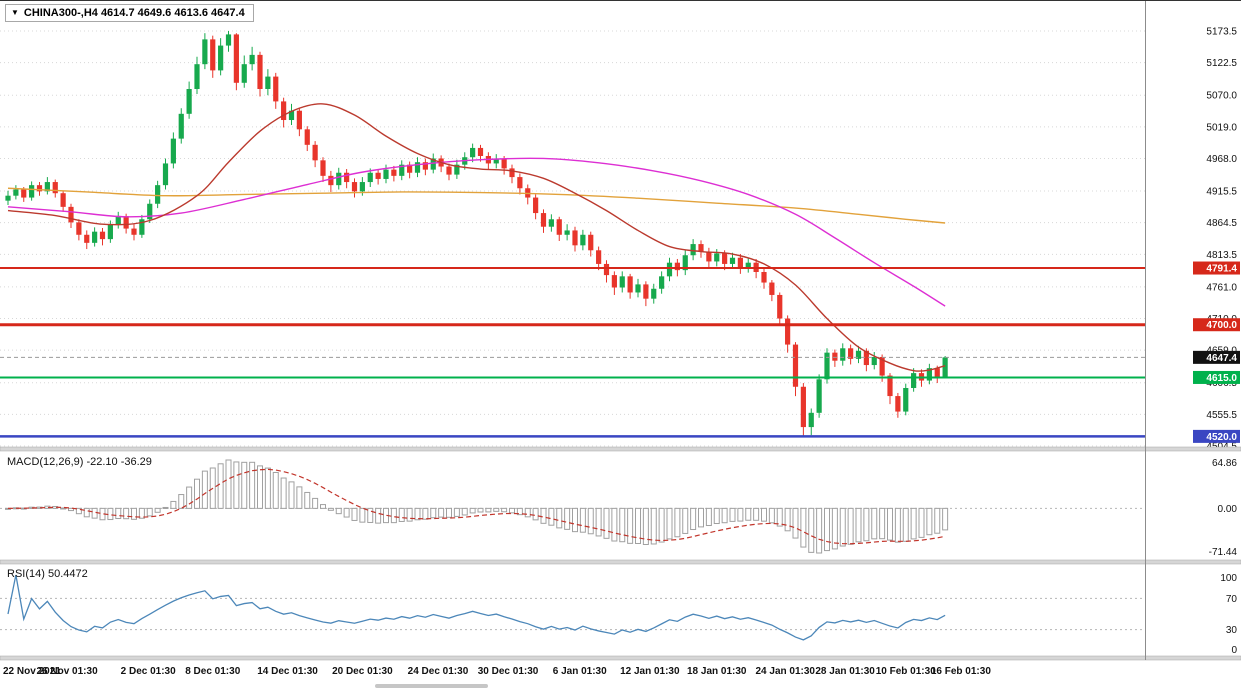  Describe the element at coordinates (1221, 159) in the screenshot. I see `price-tick-label: 4968.0` at that location.